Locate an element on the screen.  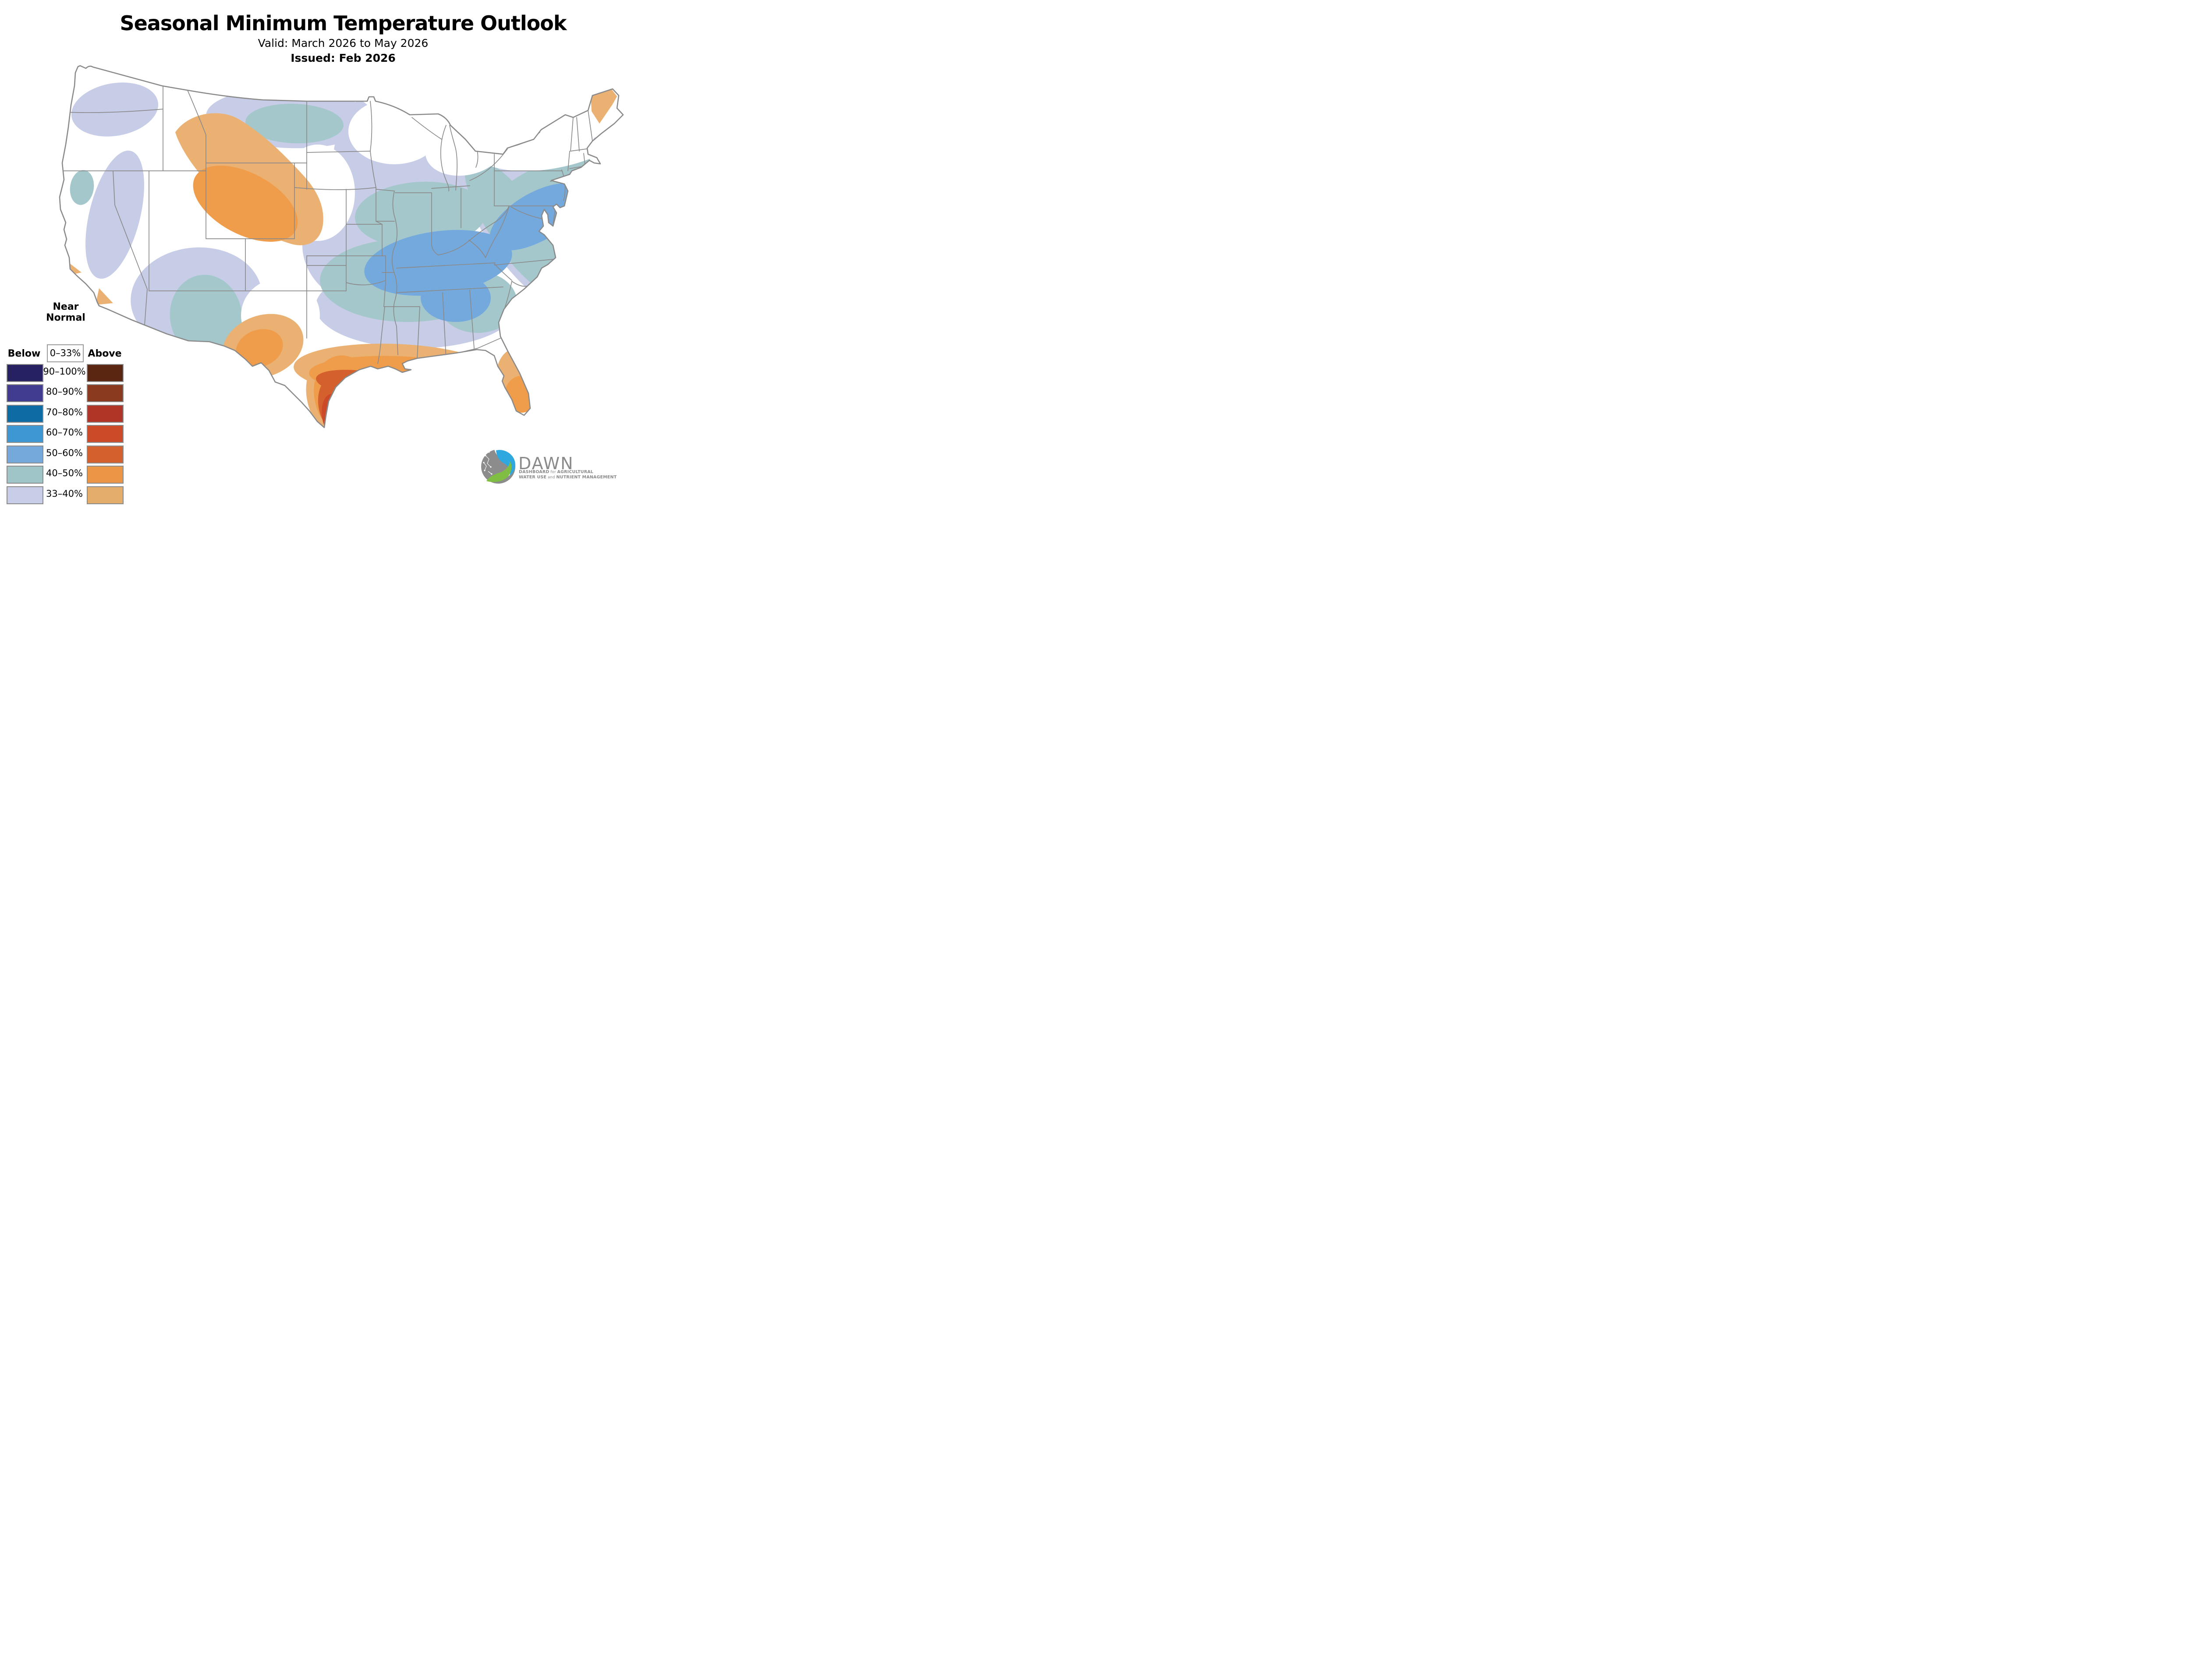
legend-row: 60–70% is located at coordinates (65, 434).